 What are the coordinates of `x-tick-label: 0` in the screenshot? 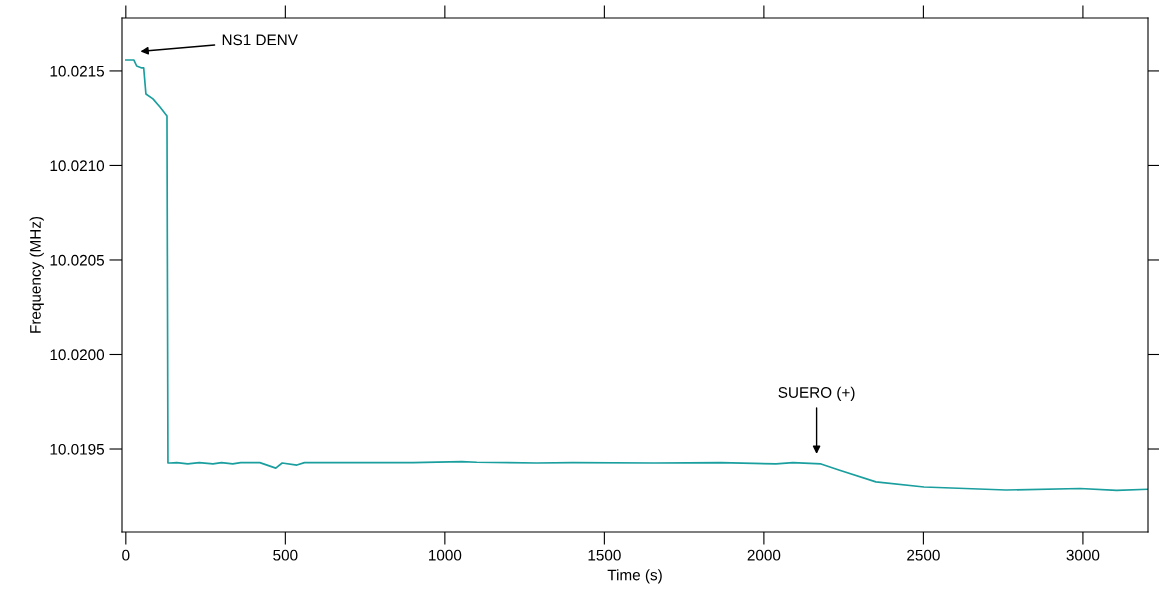 It's located at (126, 555).